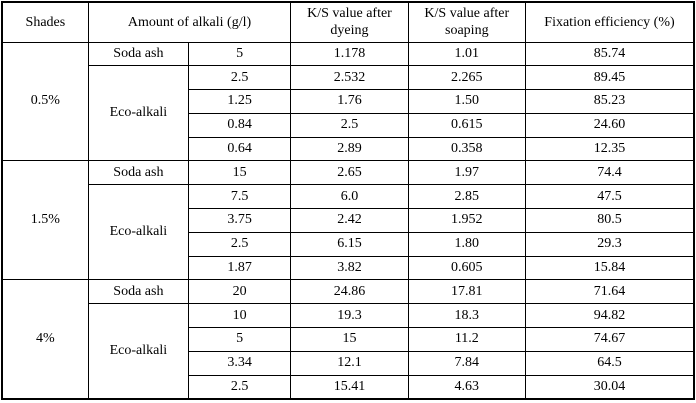  I want to click on ks-dyeing-cell: 2.5, so click(349, 125).